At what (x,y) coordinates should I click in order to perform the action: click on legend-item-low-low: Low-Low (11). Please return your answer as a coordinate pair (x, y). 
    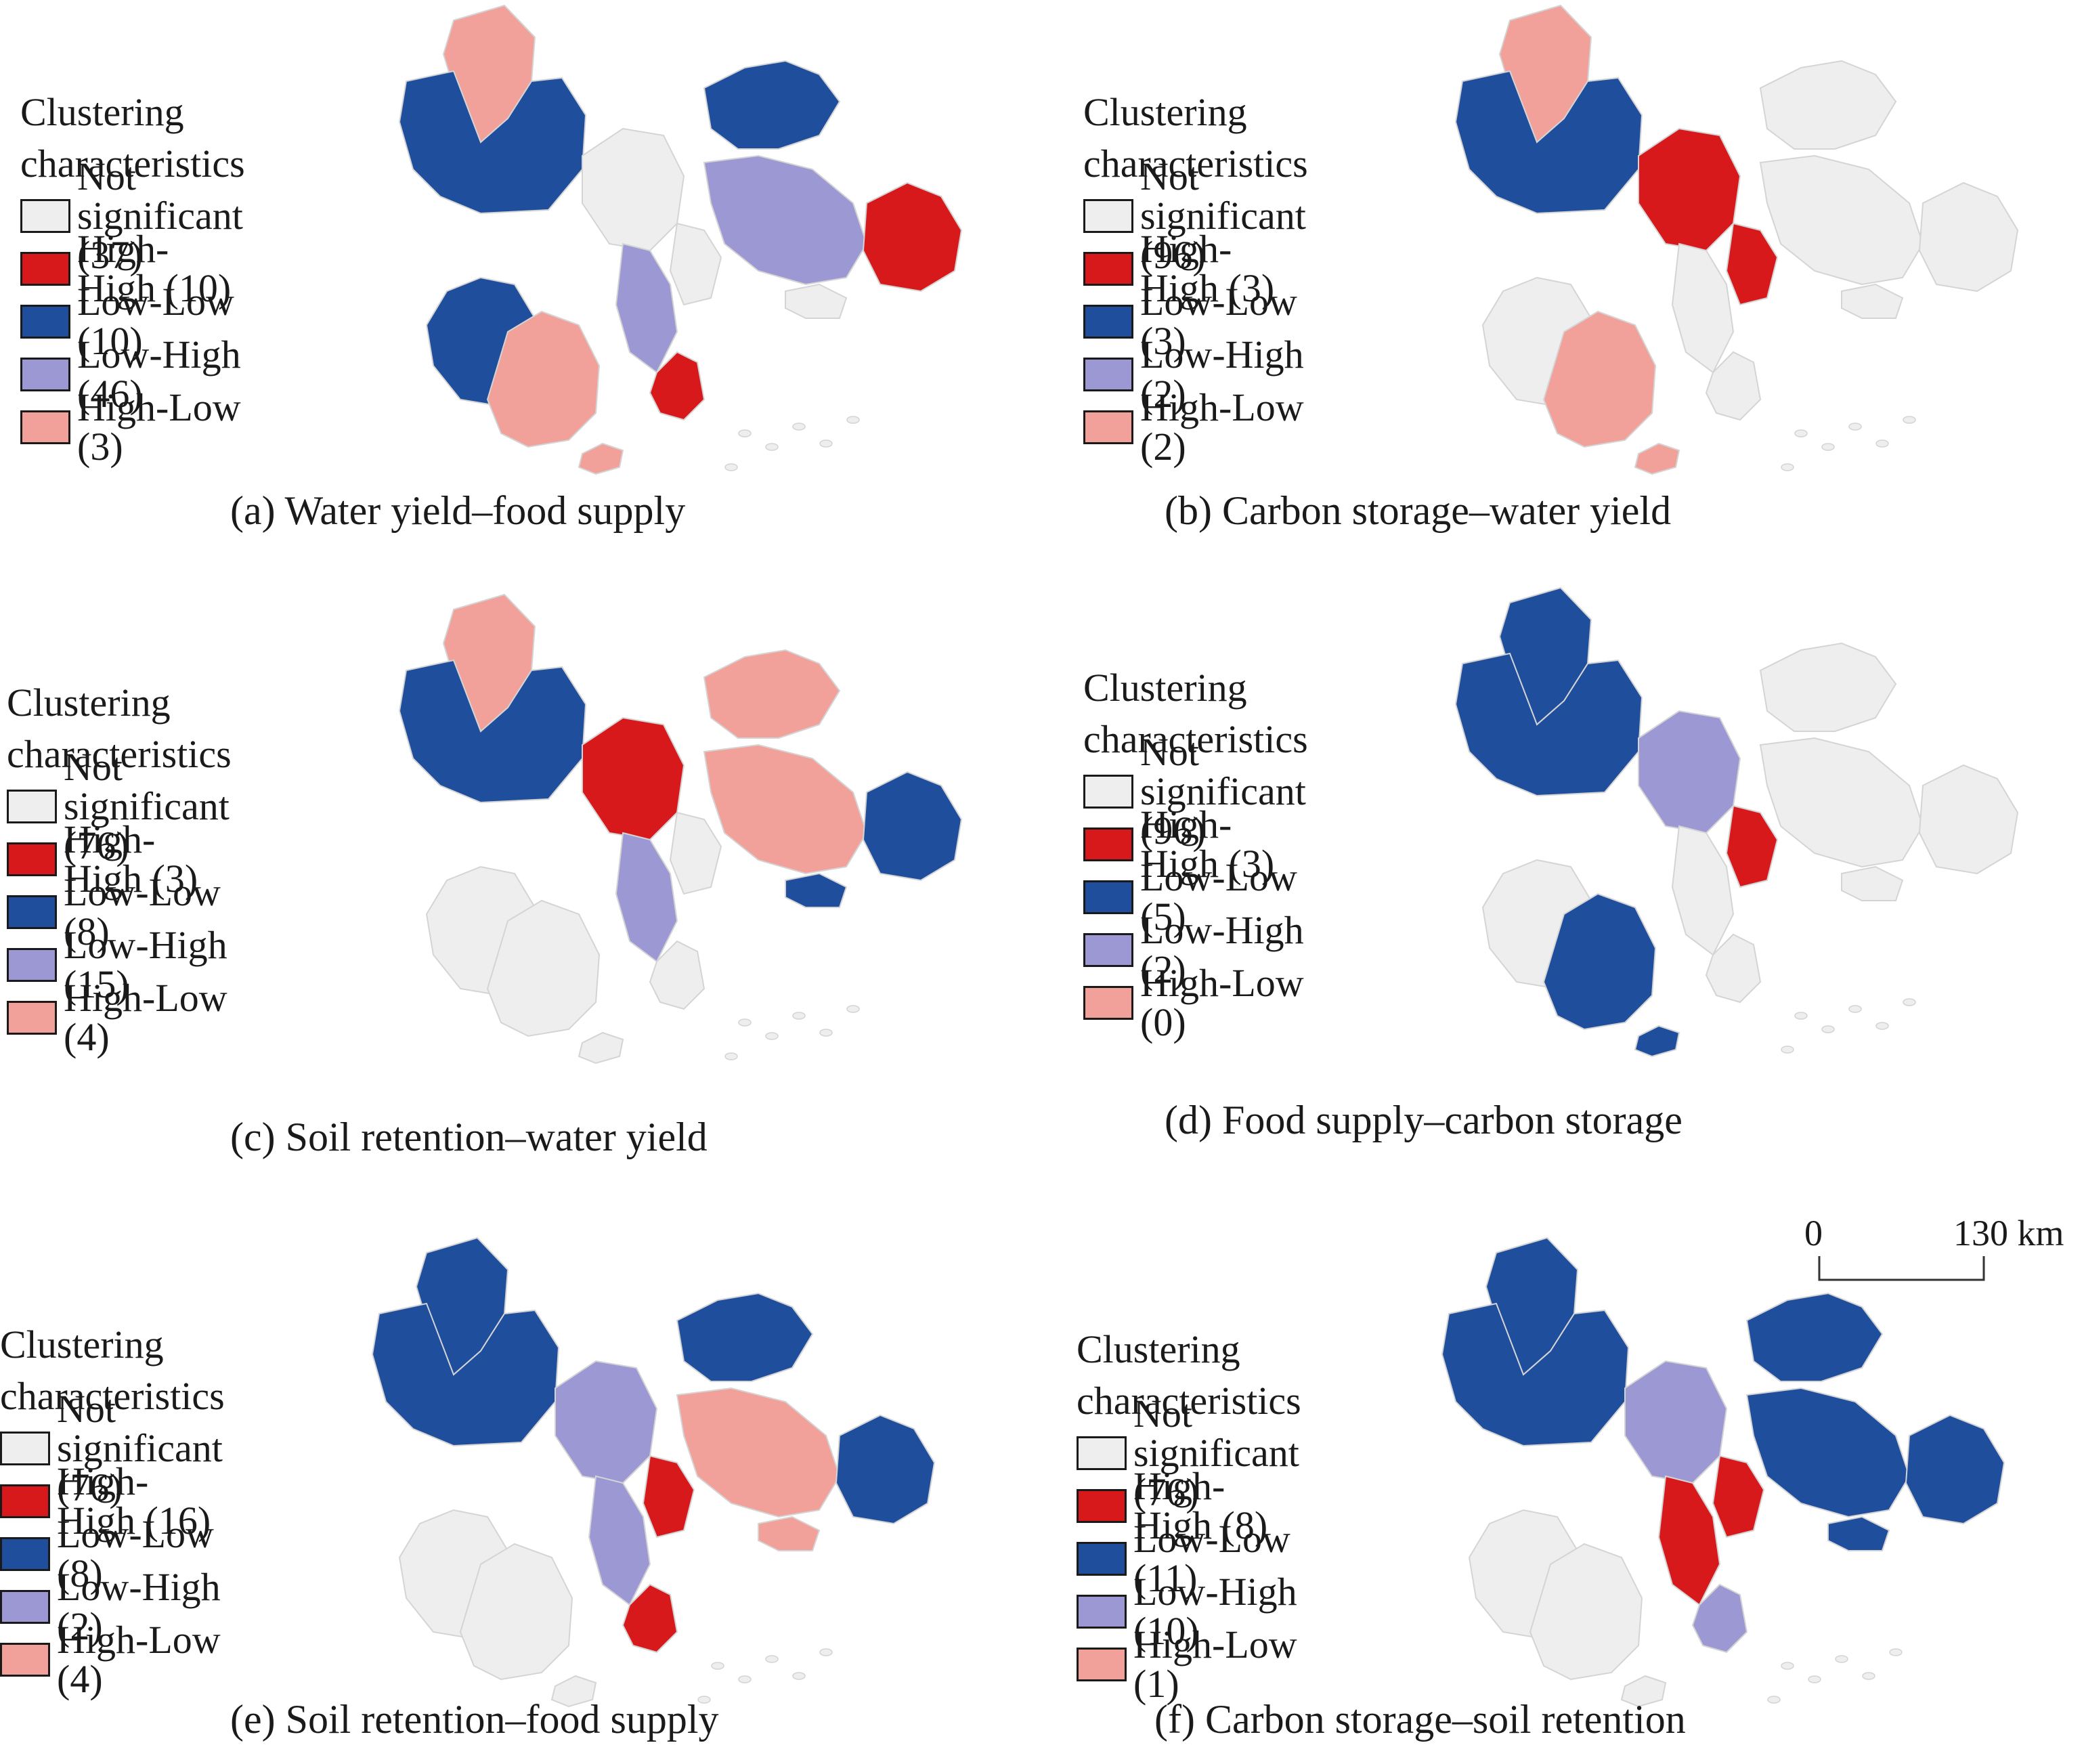
    Looking at the image, I should click on (1189, 1559).